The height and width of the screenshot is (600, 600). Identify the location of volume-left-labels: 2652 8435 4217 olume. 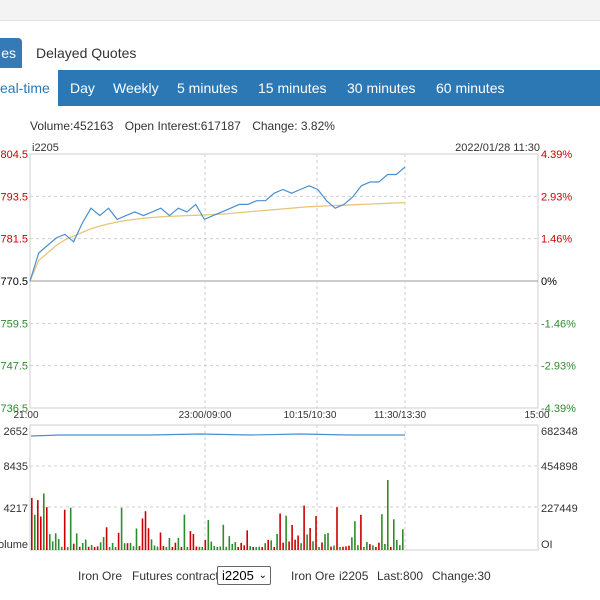
(14, 488).